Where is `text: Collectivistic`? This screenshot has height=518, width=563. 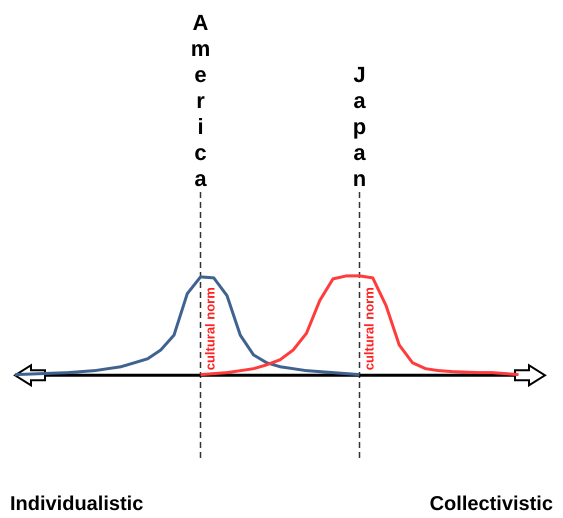 text: Collectivistic is located at coordinates (491, 504).